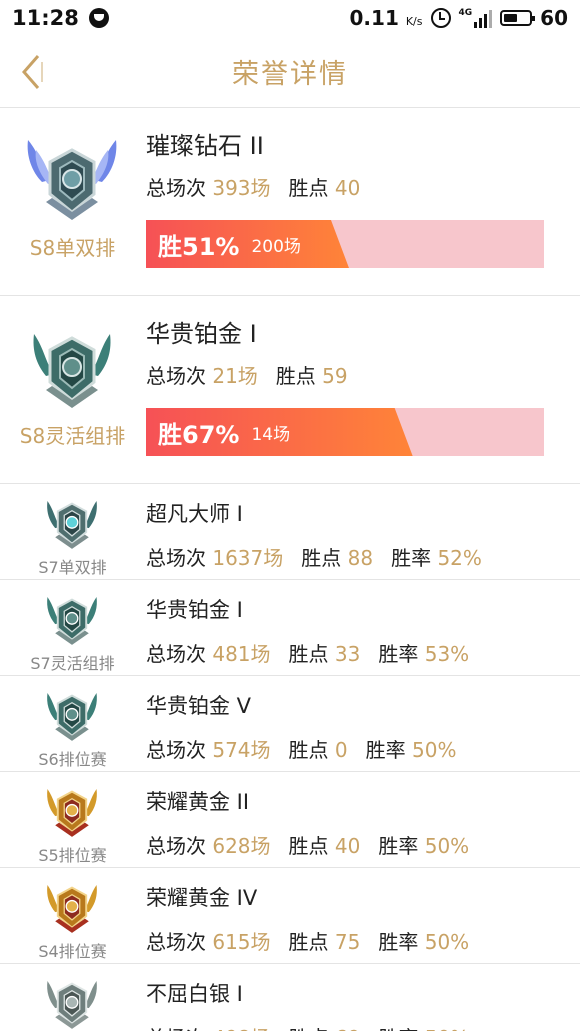 The width and height of the screenshot is (580, 1031). What do you see at coordinates (241, 846) in the screenshot?
I see `total-games: 628场` at bounding box center [241, 846].